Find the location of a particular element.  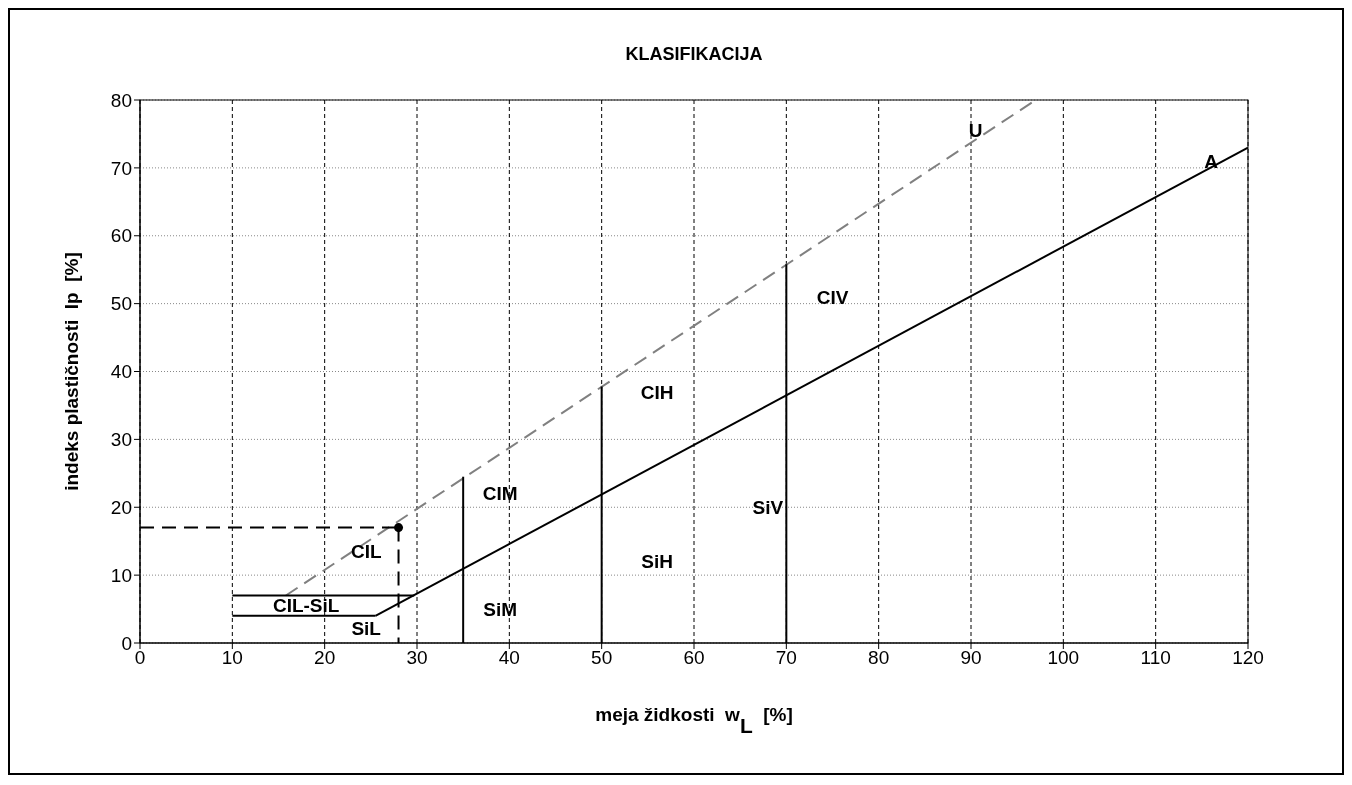

x-tick-label: 80 is located at coordinates (879, 658).